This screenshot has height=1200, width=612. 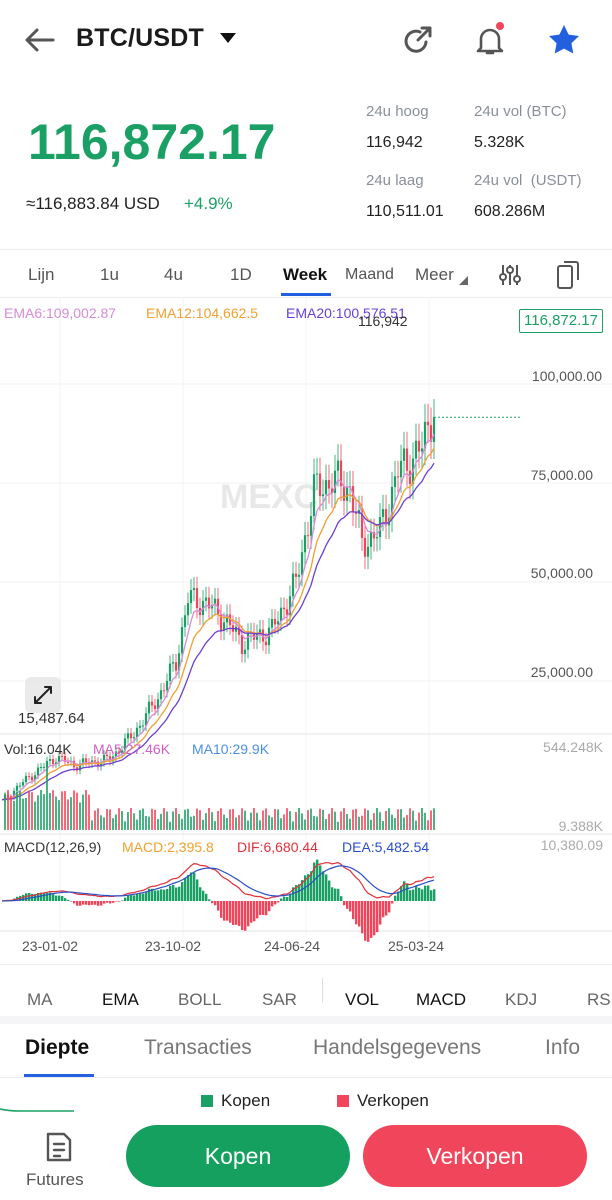 What do you see at coordinates (568, 275) in the screenshot?
I see `landscape-icon` at bounding box center [568, 275].